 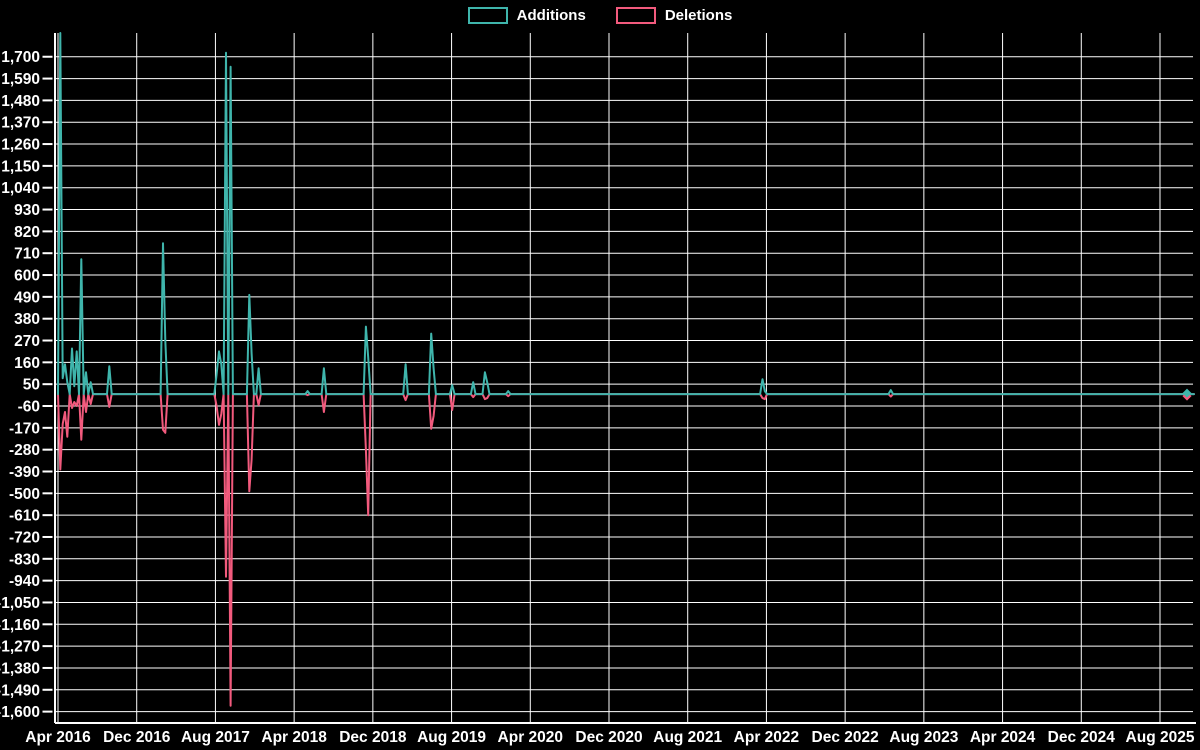 I want to click on y-tick-label: -280, so click(x=24, y=450).